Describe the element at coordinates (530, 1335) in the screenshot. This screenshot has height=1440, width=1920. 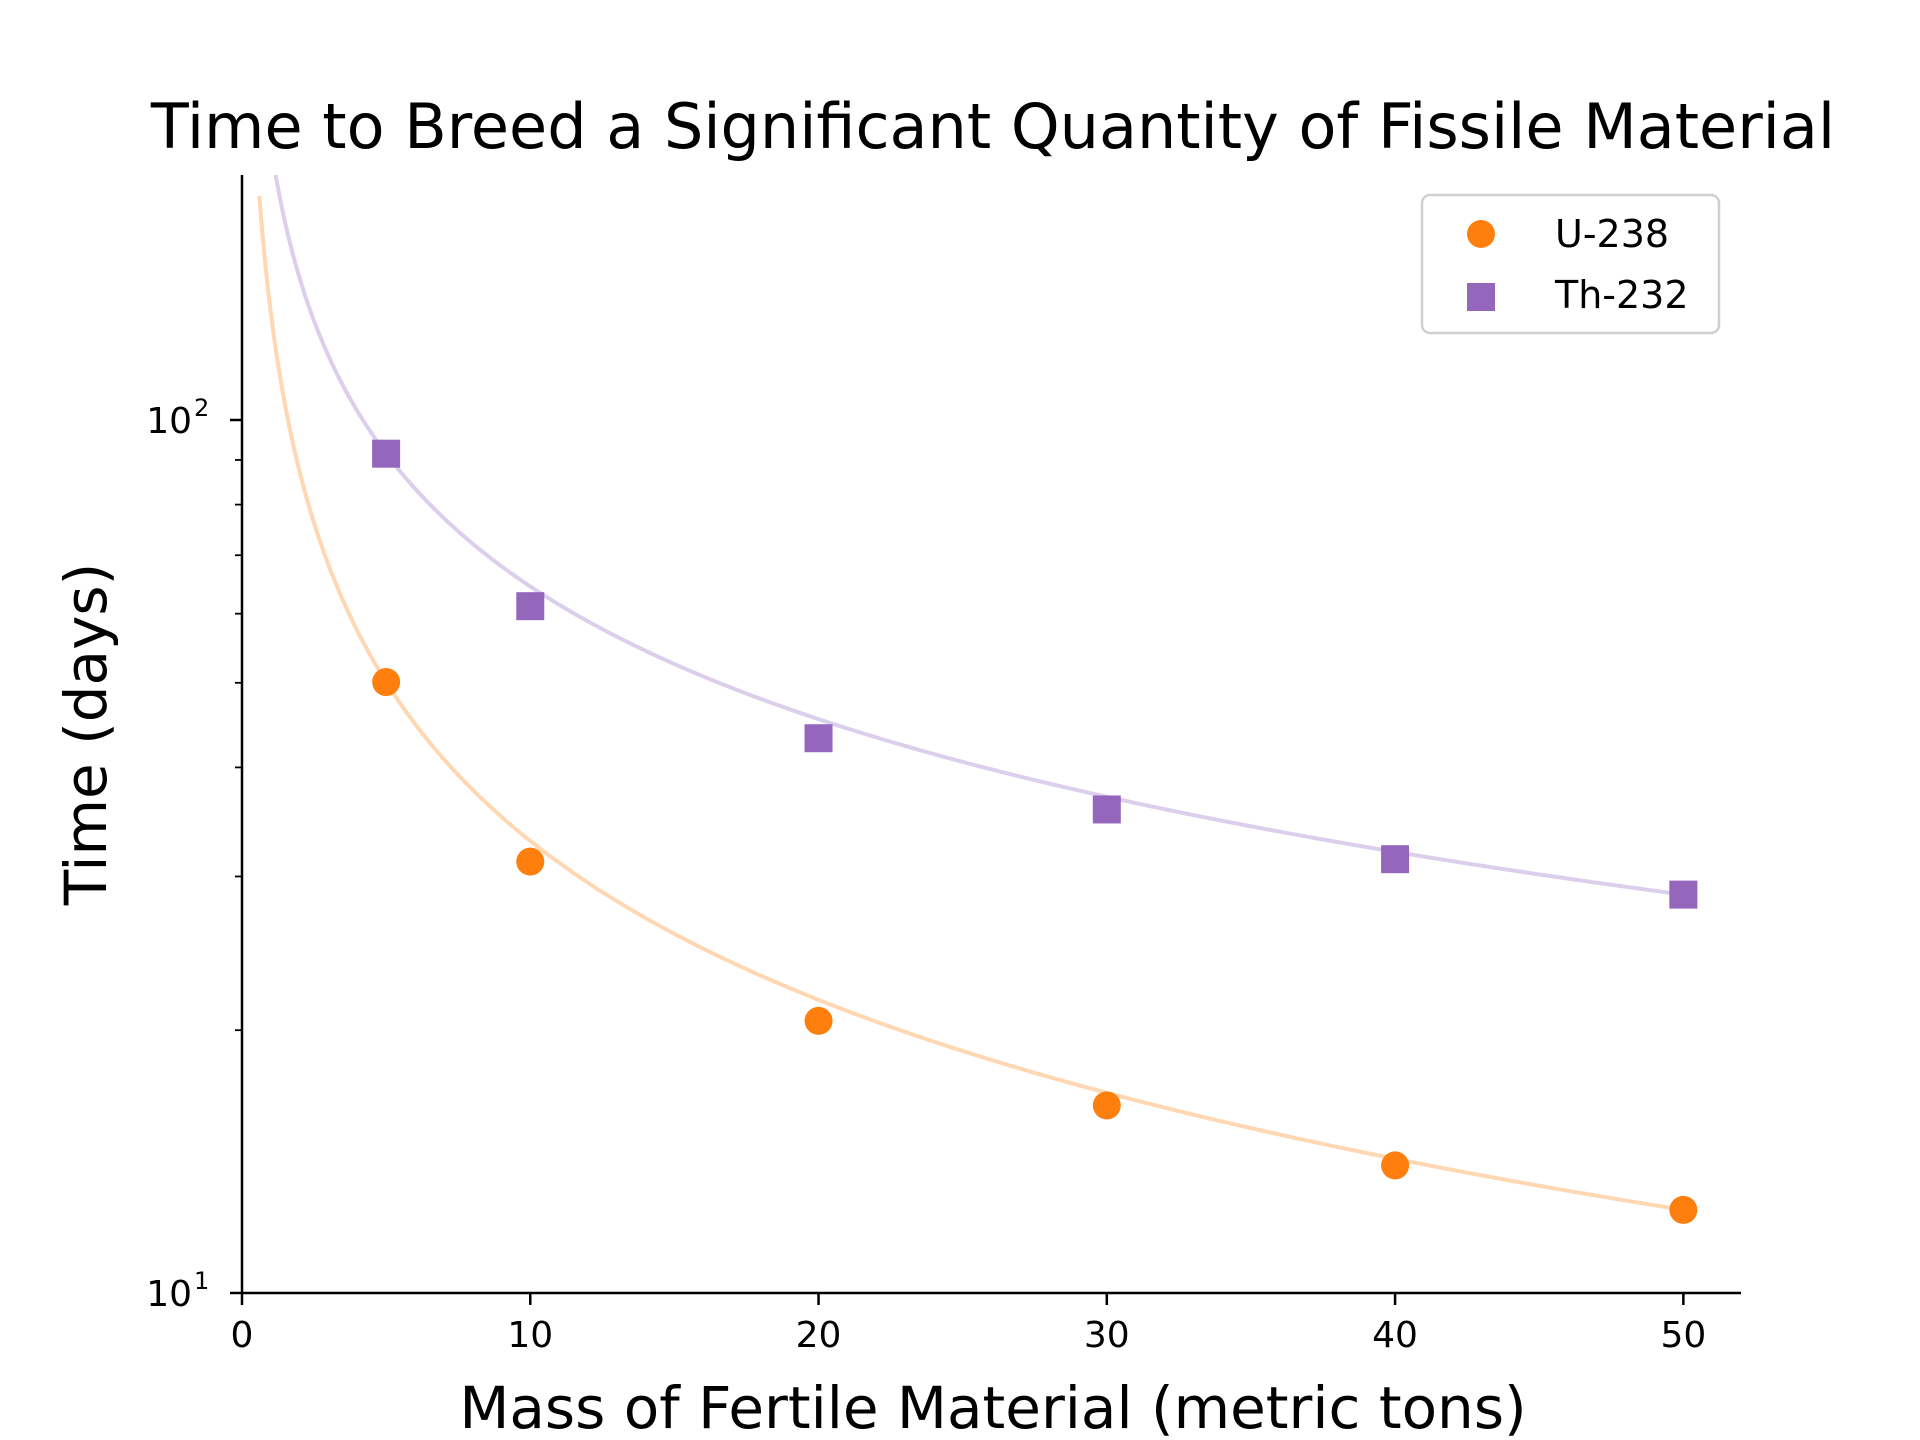
I see `x-tick-label: 10` at that location.